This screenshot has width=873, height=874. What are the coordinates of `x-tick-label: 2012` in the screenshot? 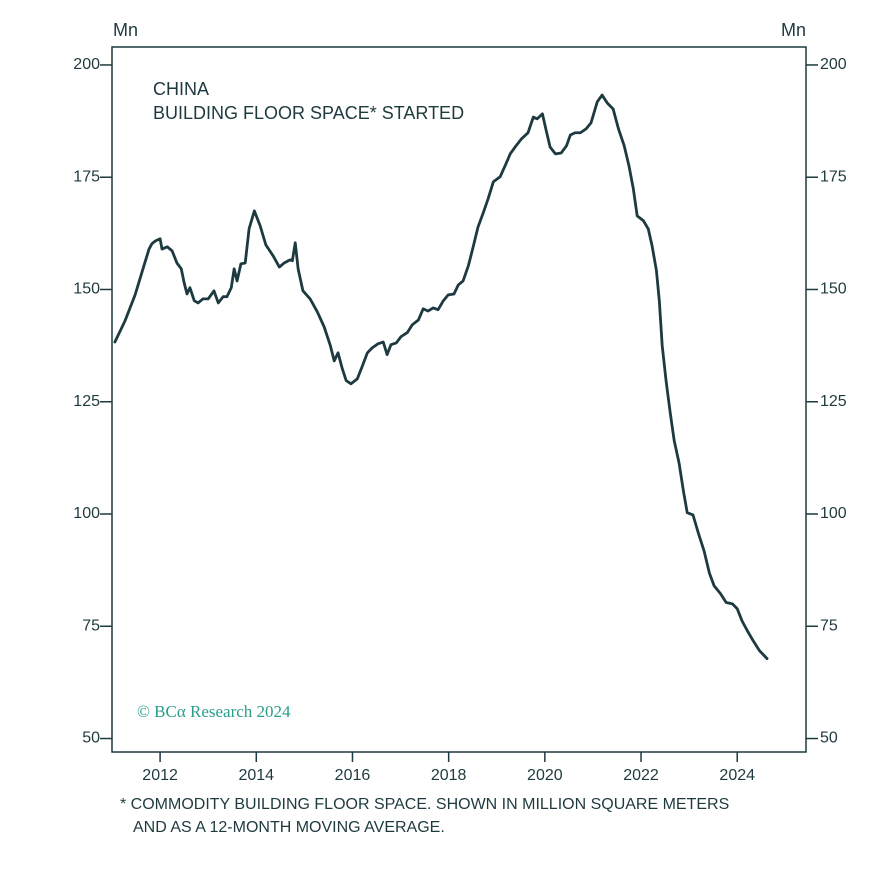 It's located at (160, 775).